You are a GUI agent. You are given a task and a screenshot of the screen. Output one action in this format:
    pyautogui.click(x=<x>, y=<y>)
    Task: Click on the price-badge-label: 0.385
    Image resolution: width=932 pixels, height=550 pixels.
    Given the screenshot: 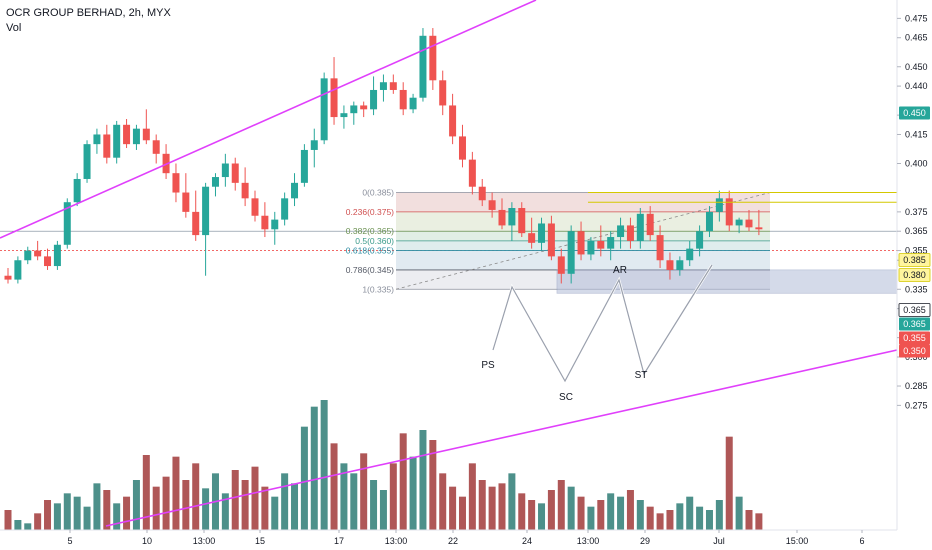 What is the action you would take?
    pyautogui.click(x=914, y=260)
    